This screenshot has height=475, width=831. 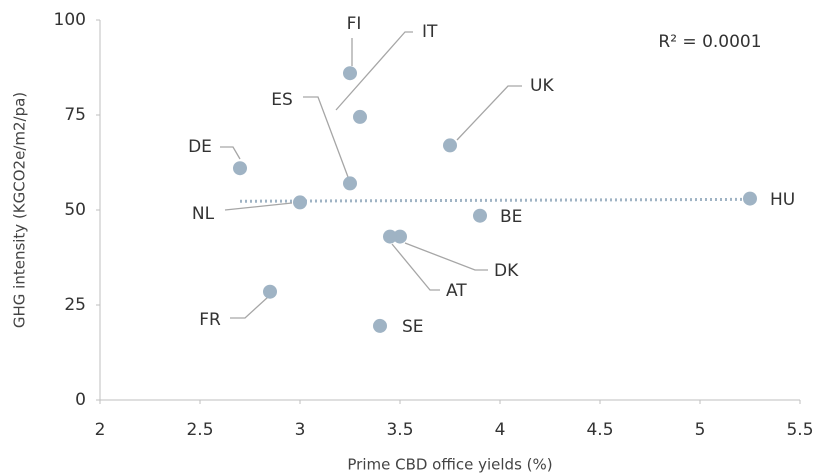 I want to click on point-label: BE, so click(x=511, y=217).